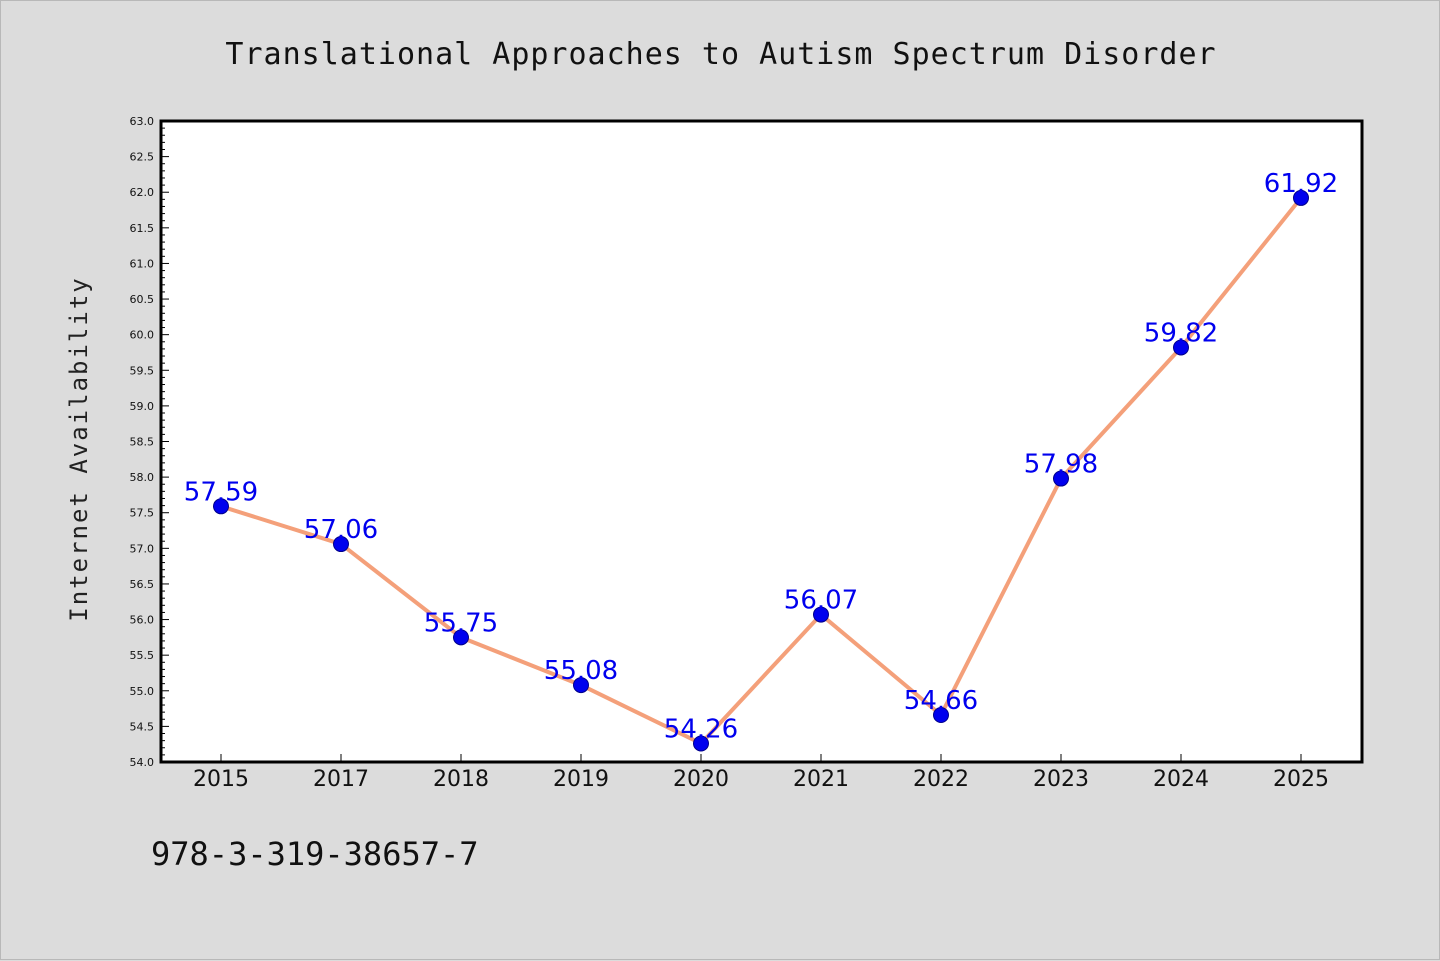  Describe the element at coordinates (79, 448) in the screenshot. I see `y-axis-label: Internet Availability` at that location.